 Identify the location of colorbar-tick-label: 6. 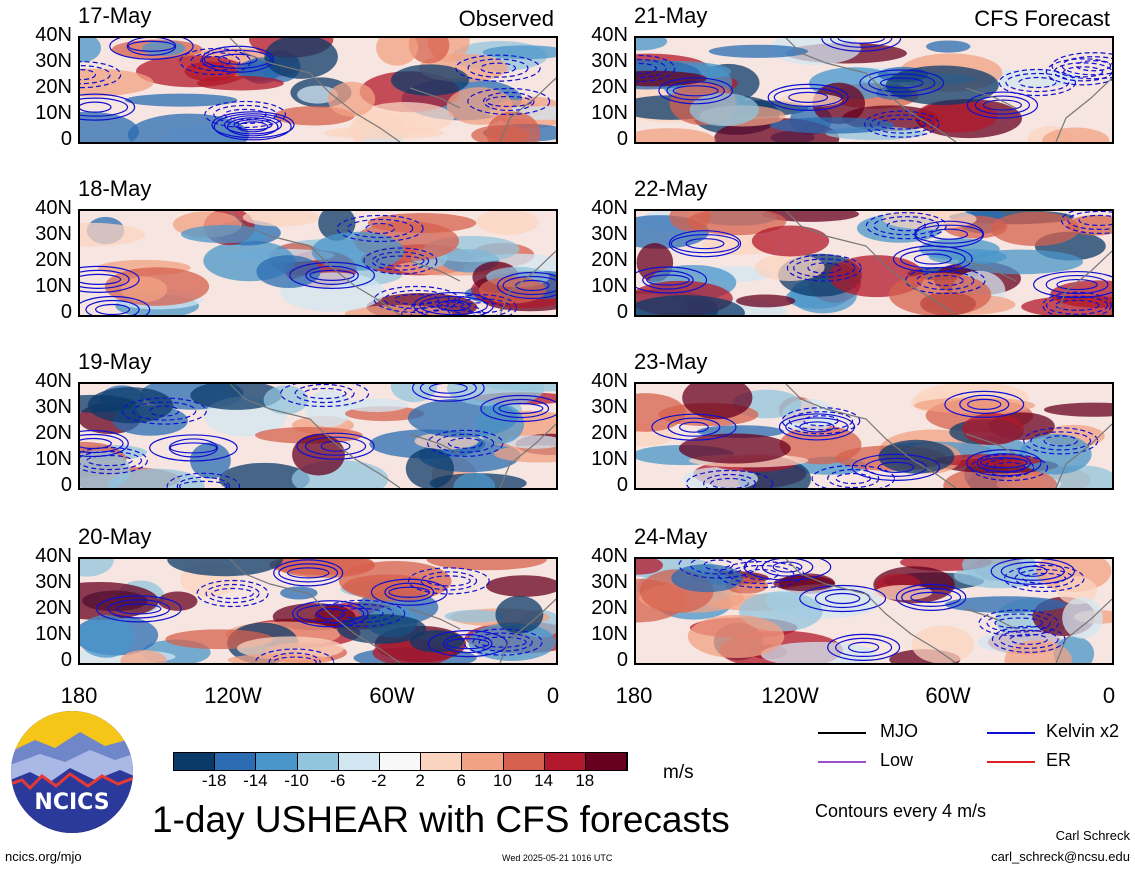
(461, 780).